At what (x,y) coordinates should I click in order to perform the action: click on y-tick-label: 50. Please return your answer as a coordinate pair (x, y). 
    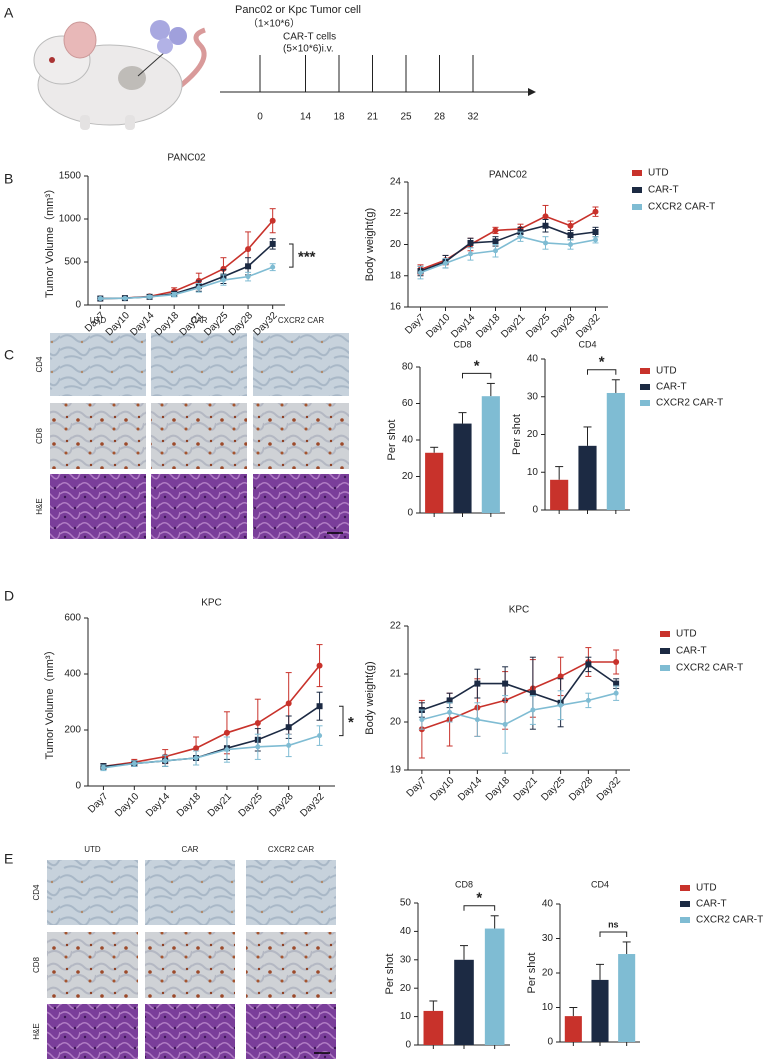
    Looking at the image, I should click on (406, 903).